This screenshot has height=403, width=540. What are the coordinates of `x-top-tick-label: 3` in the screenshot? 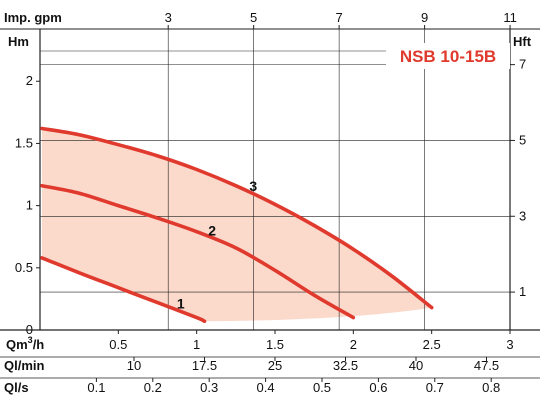 It's located at (168, 17).